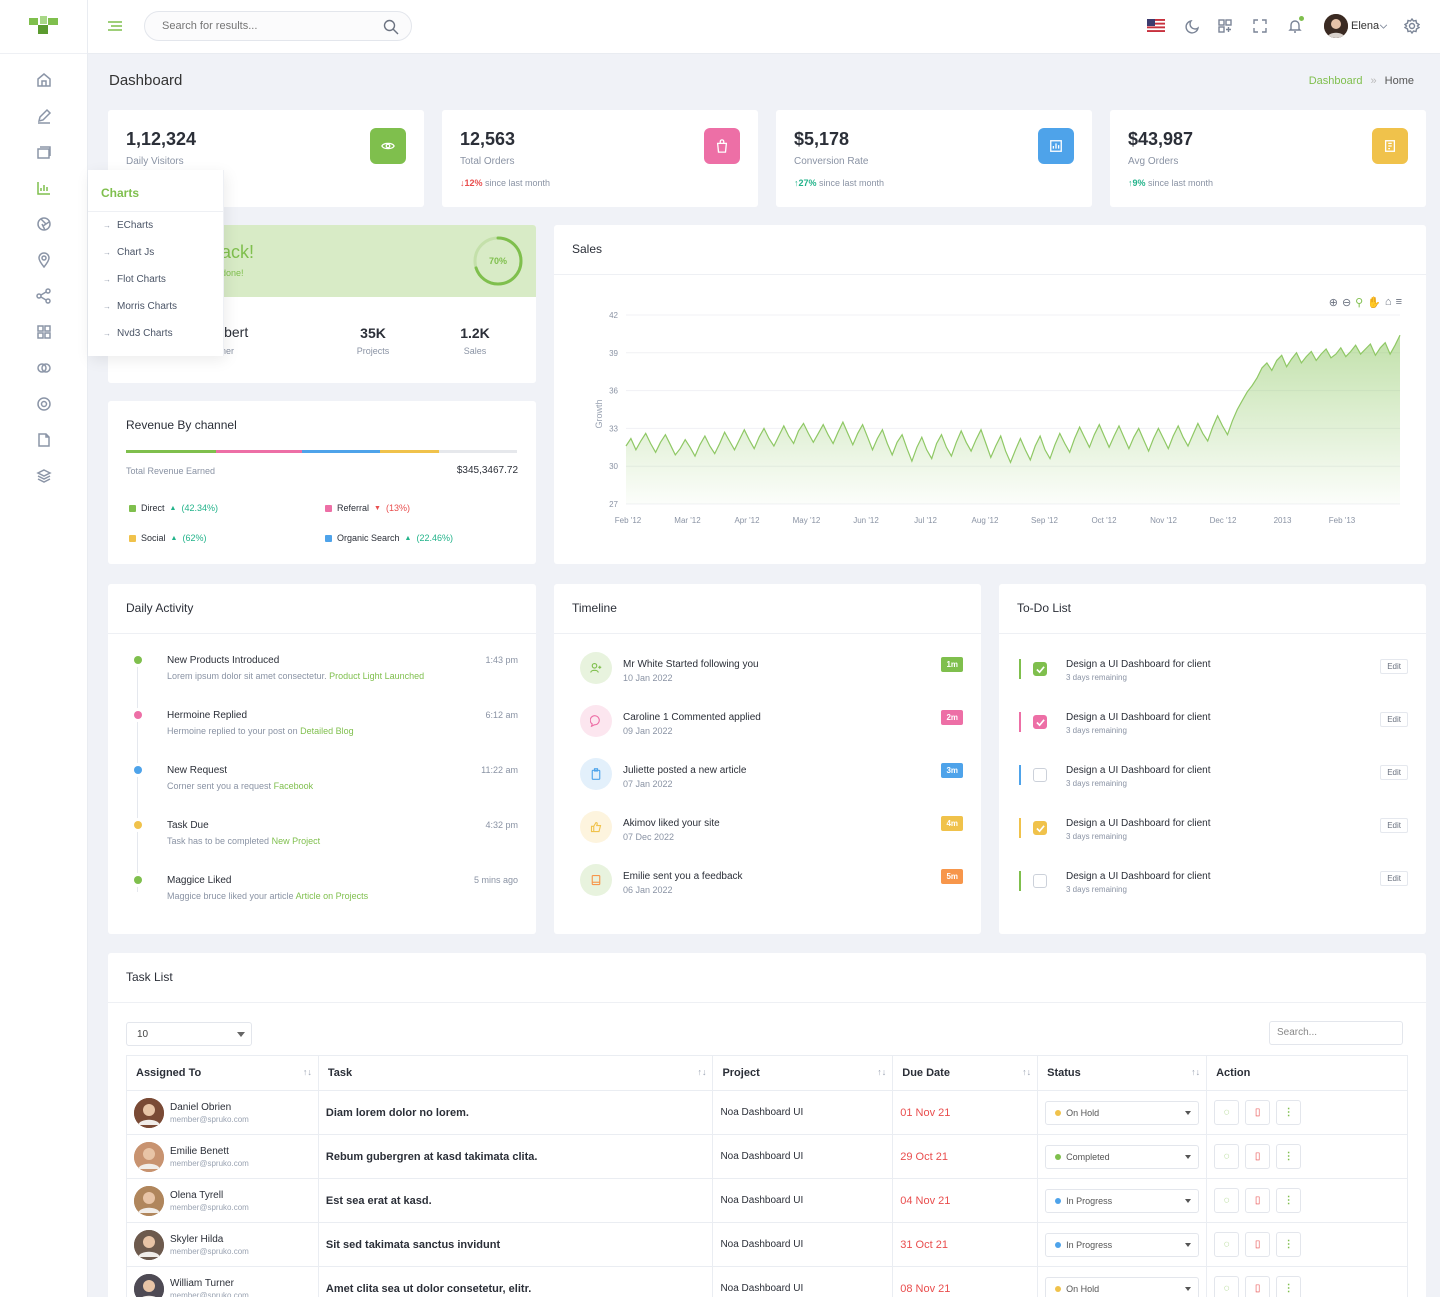 This screenshot has width=1440, height=1297. What do you see at coordinates (222, 1285) in the screenshot?
I see `assignee: William Turner member@spruko.com` at bounding box center [222, 1285].